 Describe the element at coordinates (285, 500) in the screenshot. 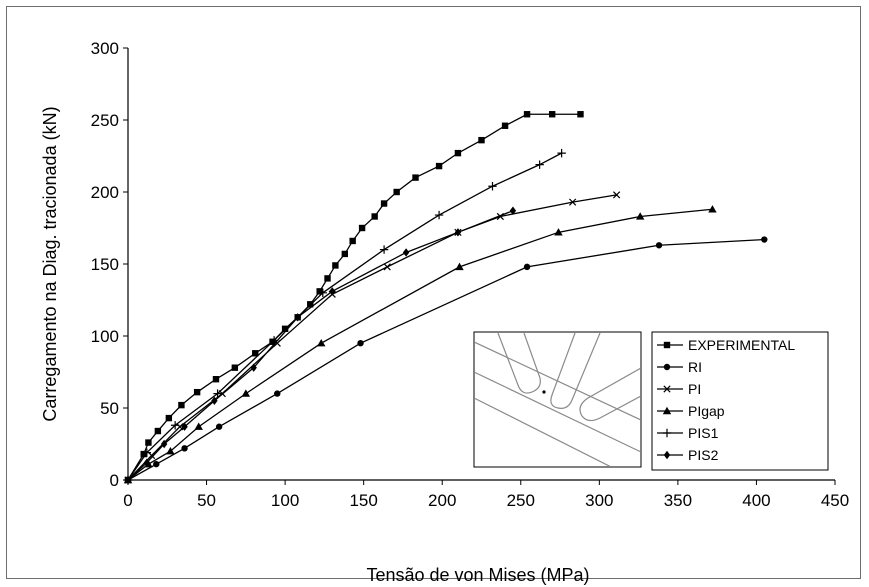

I see `x-tick-label: 100` at that location.